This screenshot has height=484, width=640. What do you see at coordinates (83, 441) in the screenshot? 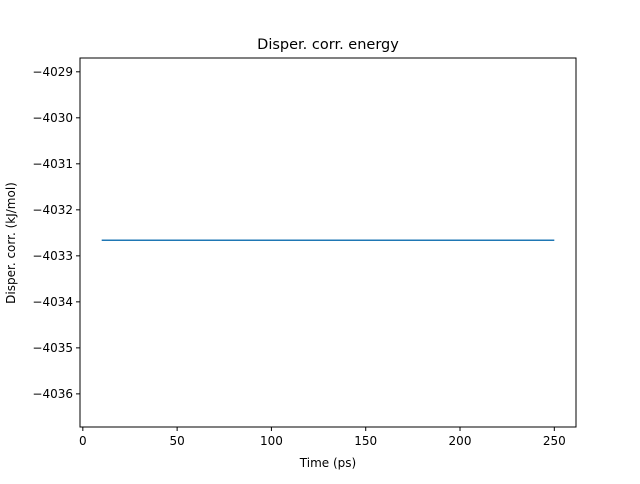
I see `x-tick-label: 0` at bounding box center [83, 441].